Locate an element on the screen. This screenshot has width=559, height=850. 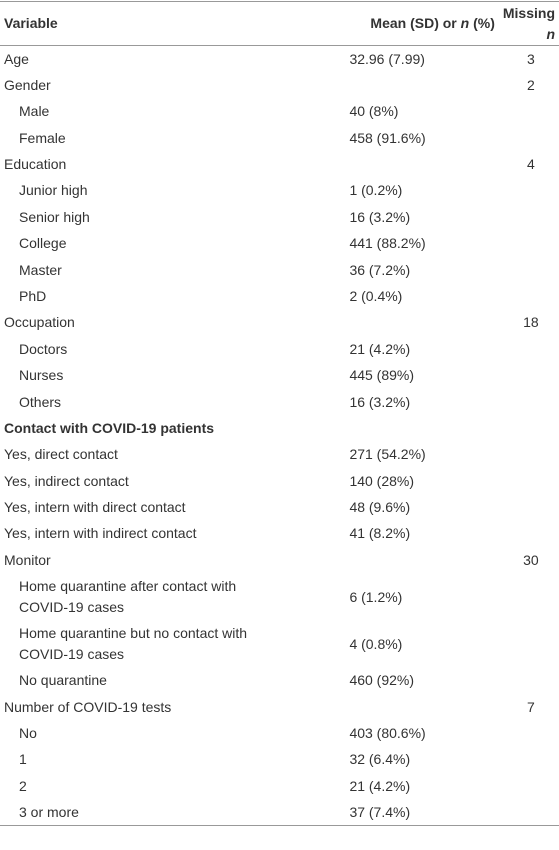
variable-cell: Doctors is located at coordinates (175, 349).